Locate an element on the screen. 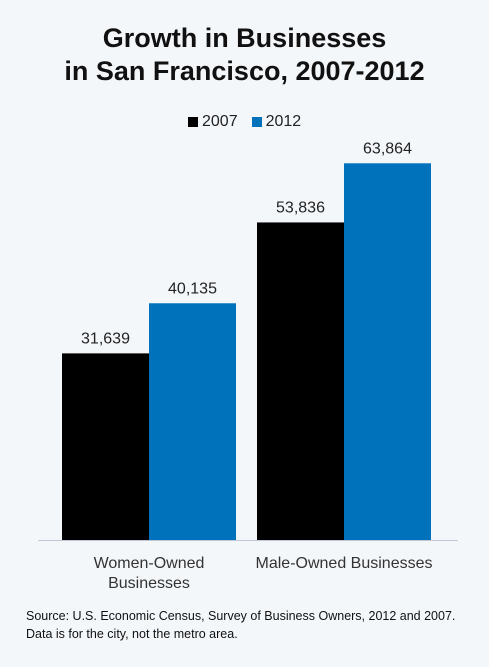 The image size is (489, 667). legend-item-2012: 2012 is located at coordinates (276, 122).